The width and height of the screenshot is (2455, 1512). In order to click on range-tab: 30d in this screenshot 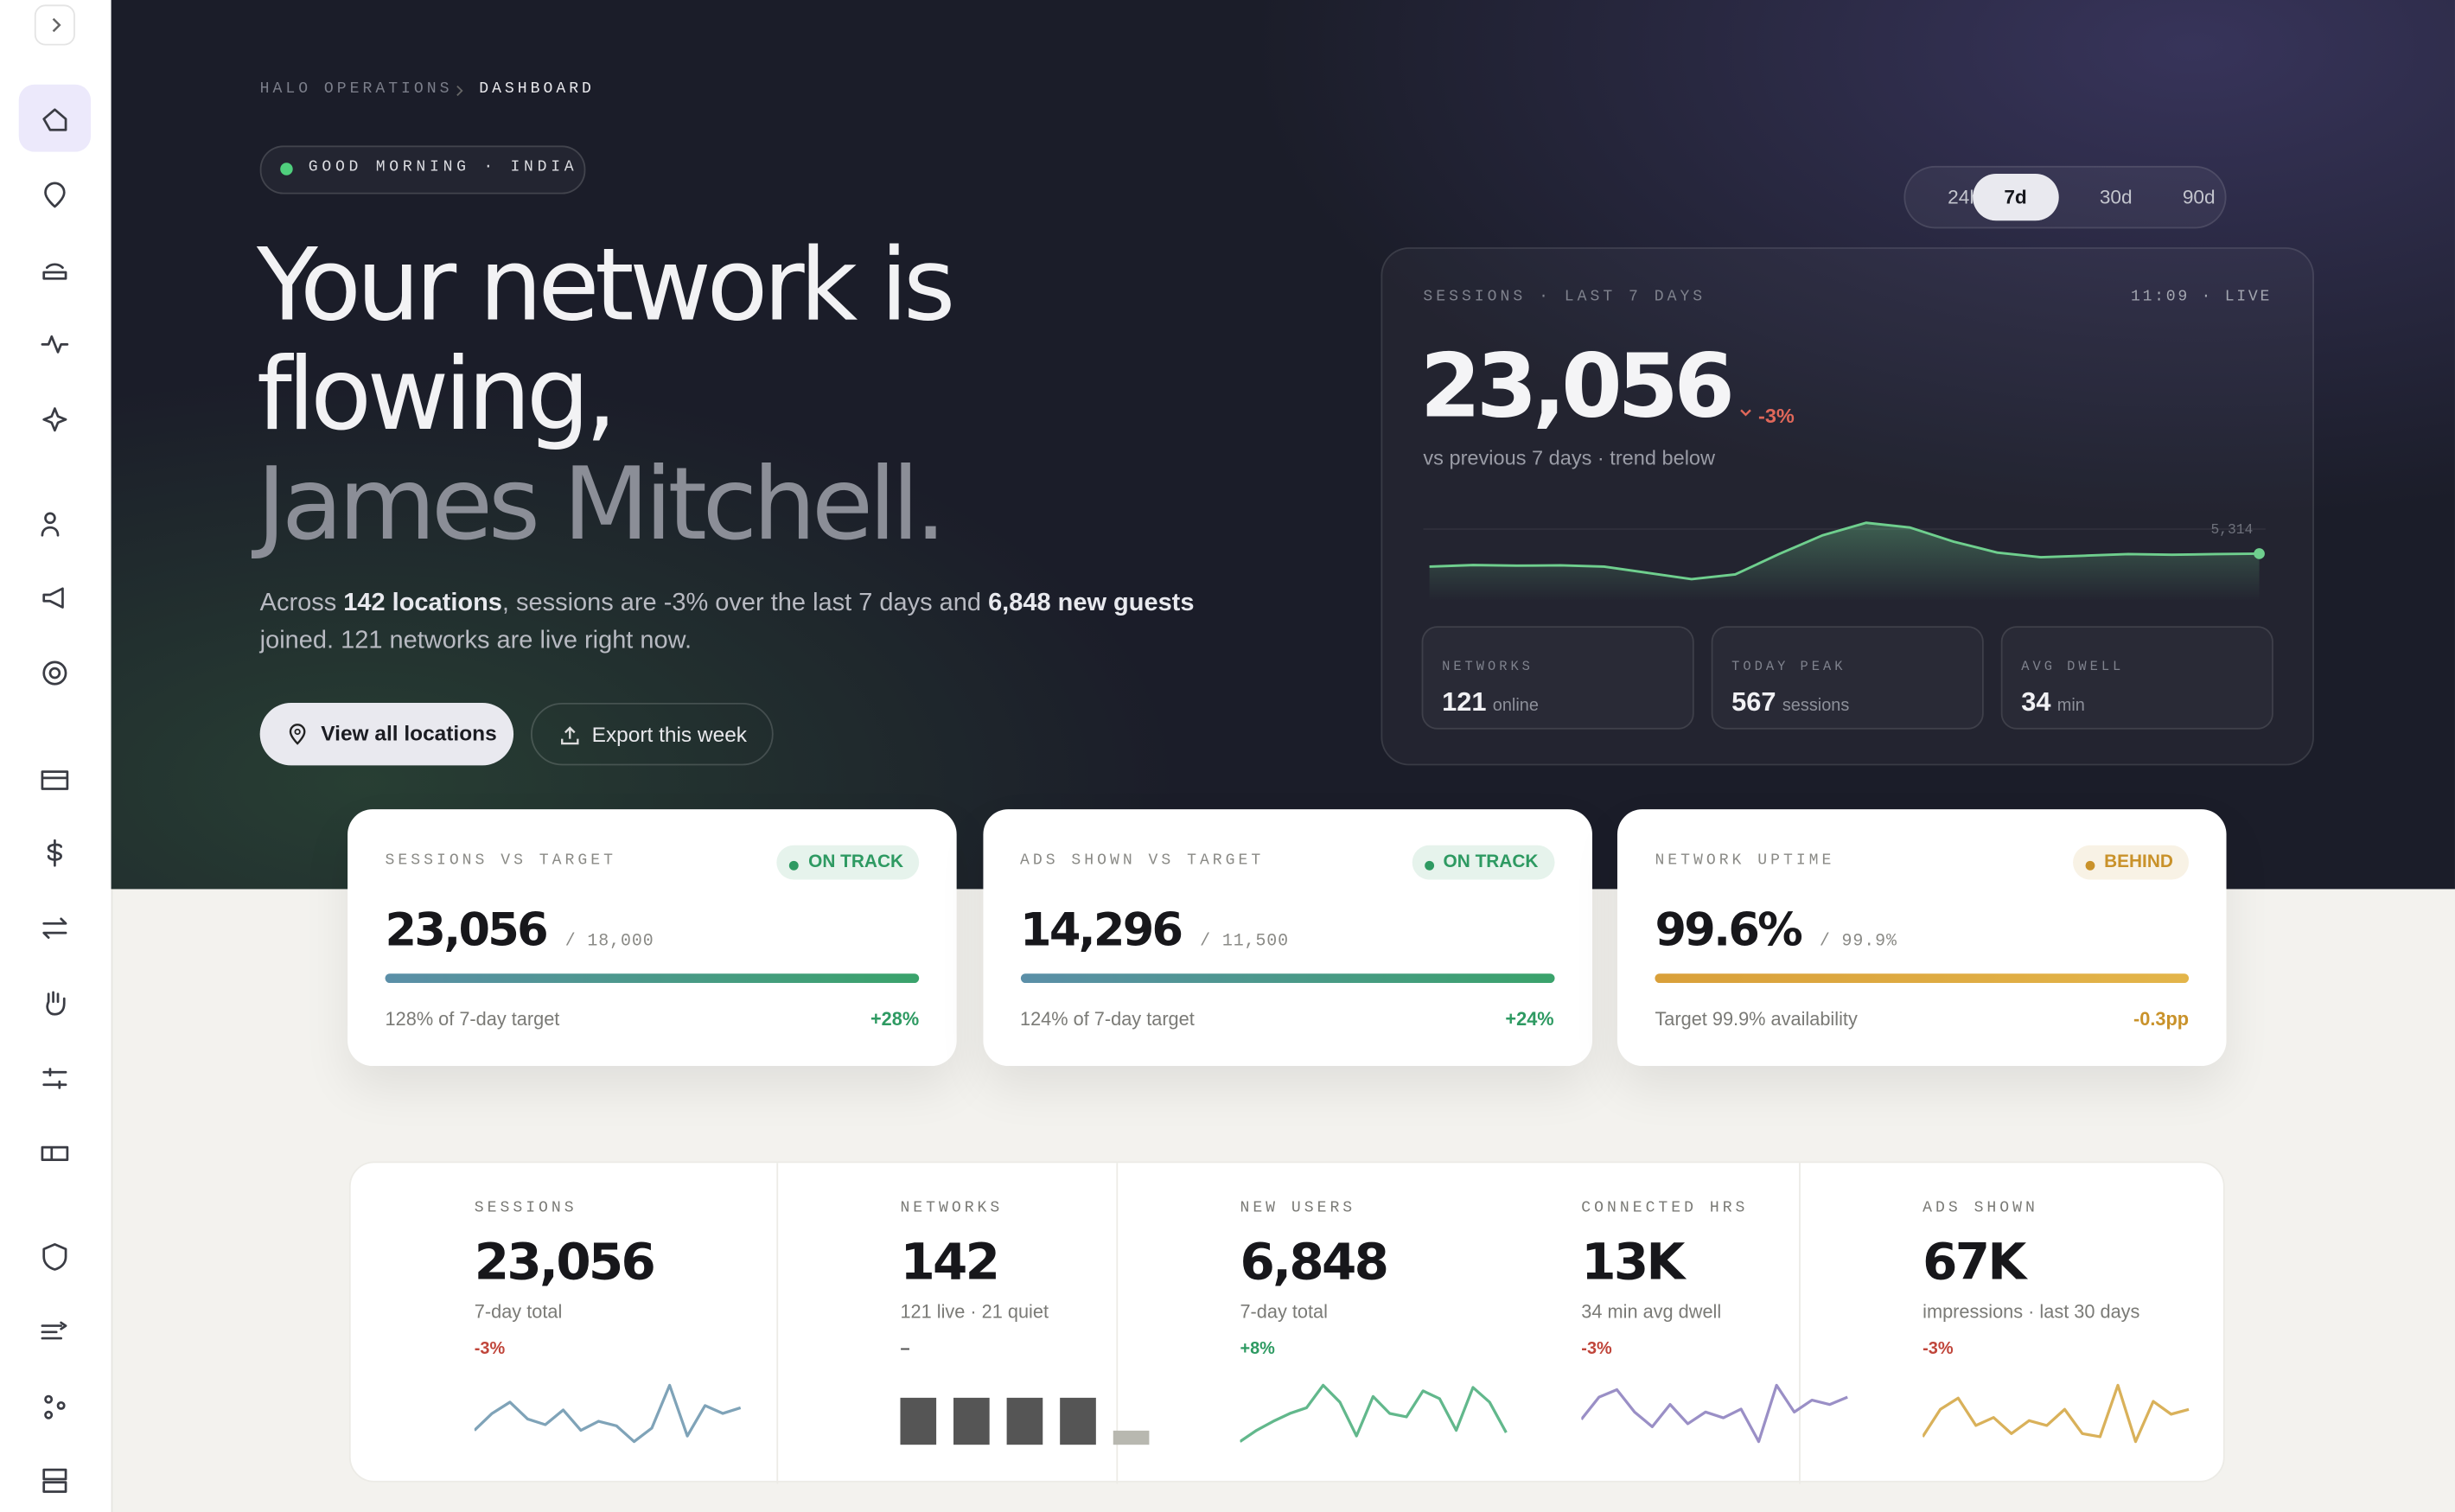, I will do `click(2116, 197)`.